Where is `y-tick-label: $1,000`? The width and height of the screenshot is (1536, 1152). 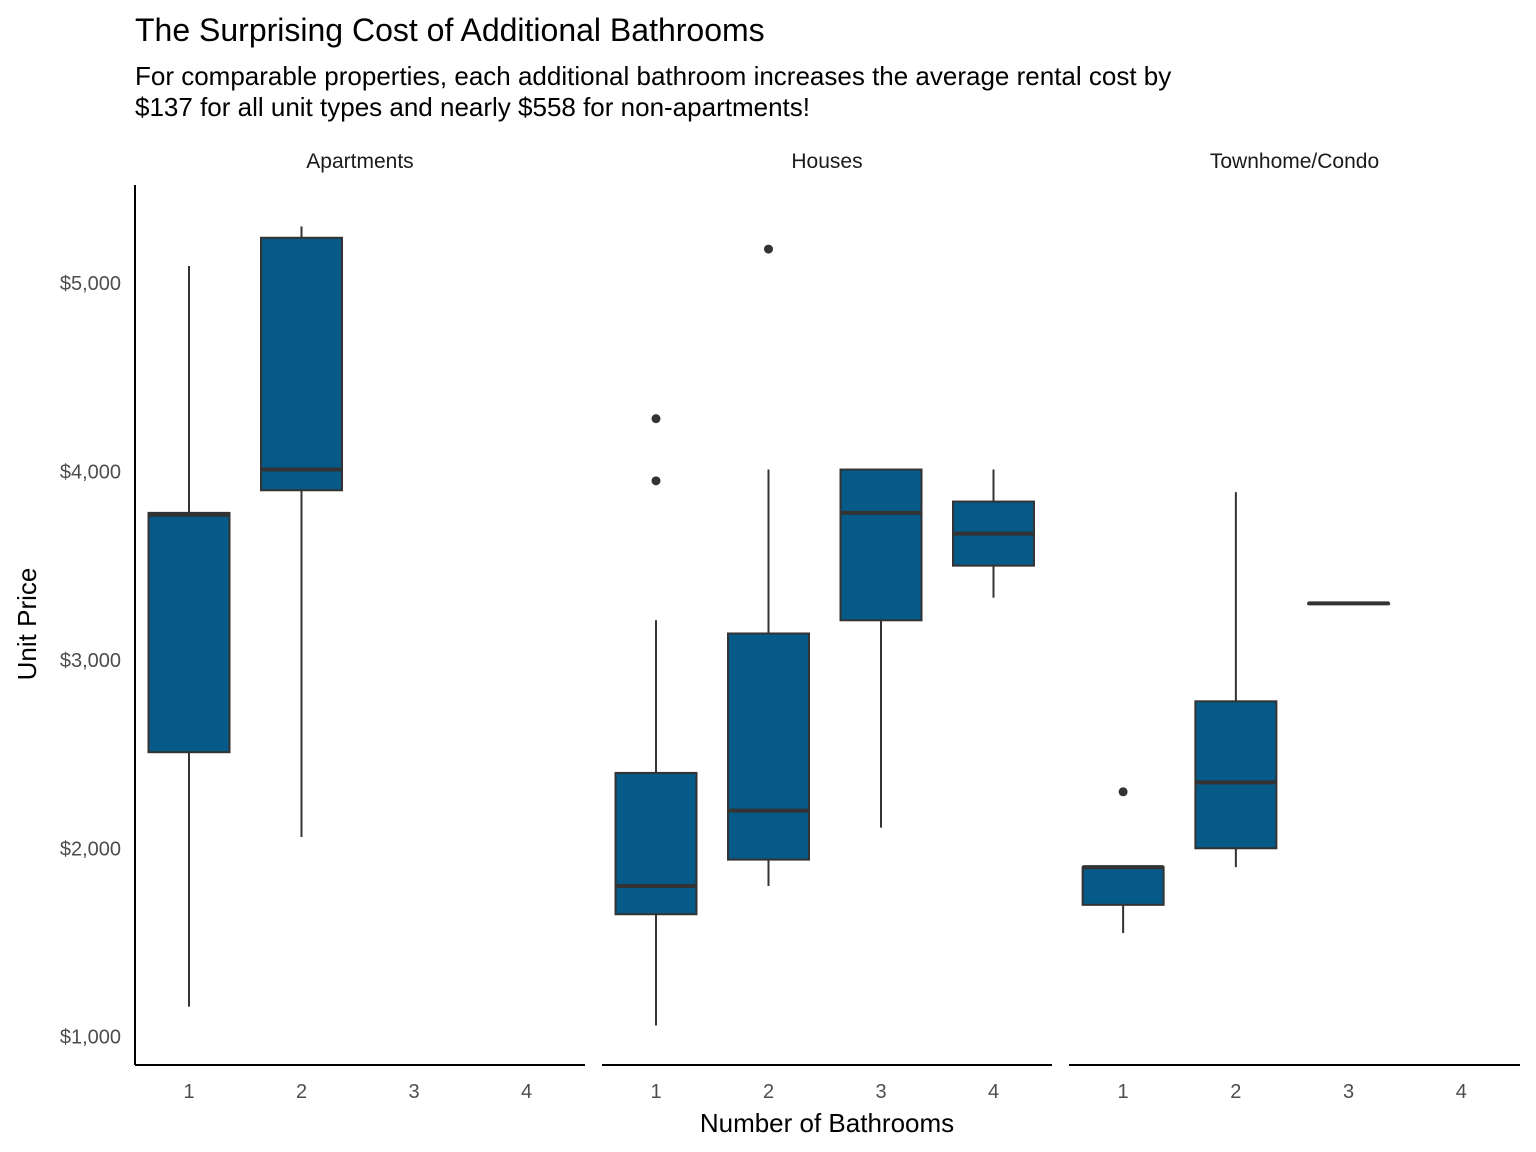
y-tick-label: $1,000 is located at coordinates (90, 1038).